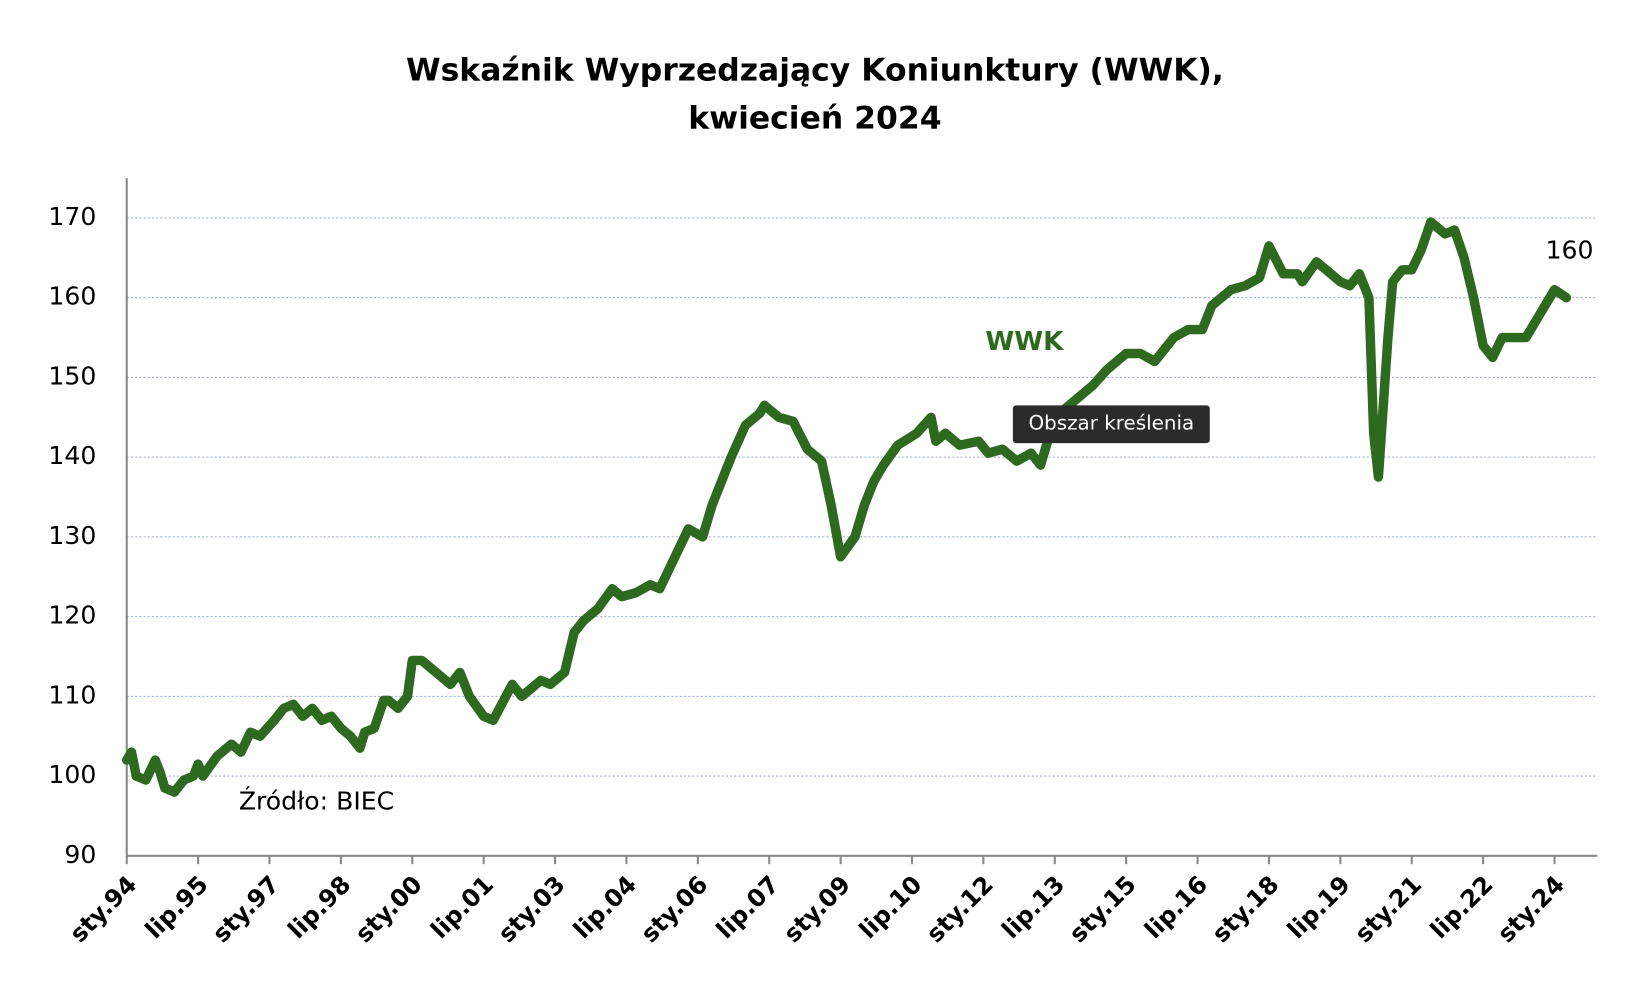 The image size is (1634, 992). I want to click on x-tick-label: lip.95, so click(177, 907).